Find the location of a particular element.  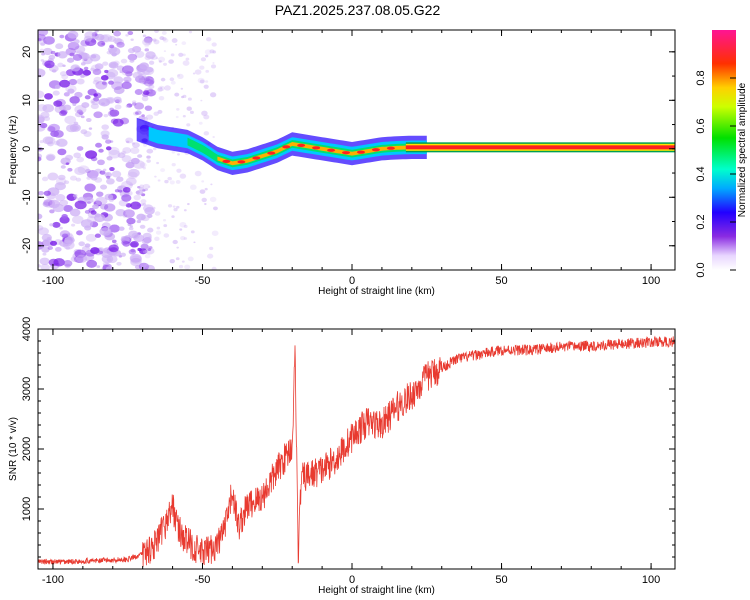

tone-core is located at coordinates (540, 147).